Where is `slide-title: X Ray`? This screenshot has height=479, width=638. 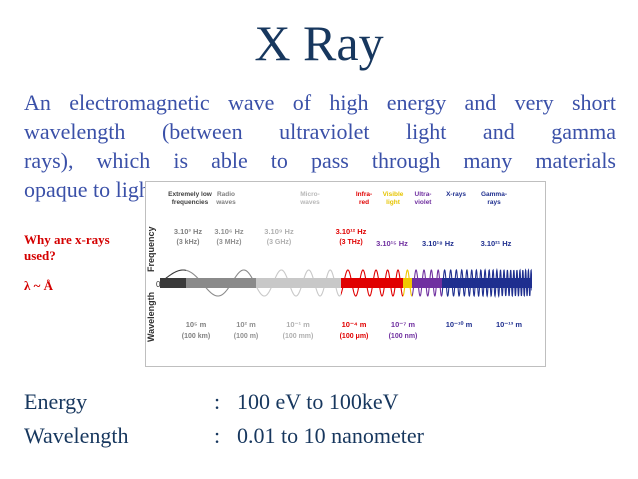 slide-title: X Ray is located at coordinates (319, 43).